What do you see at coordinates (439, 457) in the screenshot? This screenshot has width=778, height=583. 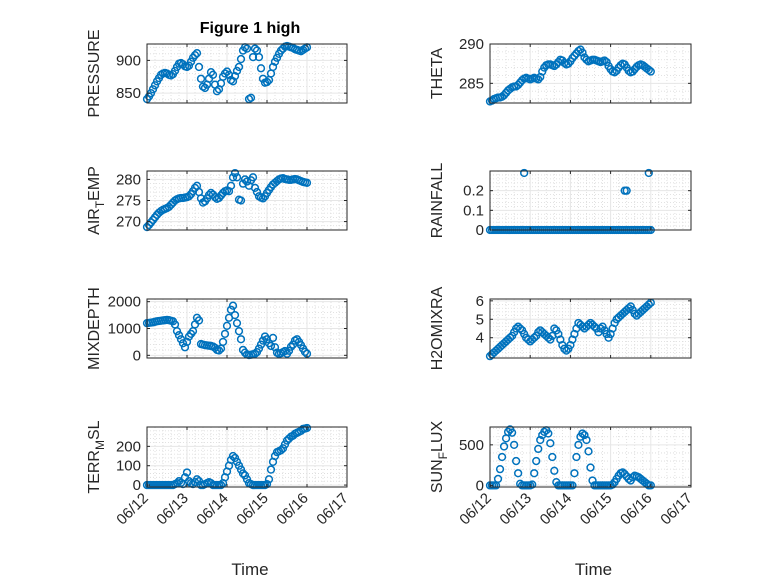 I see `y-axis-label: SUNFLUX` at bounding box center [439, 457].